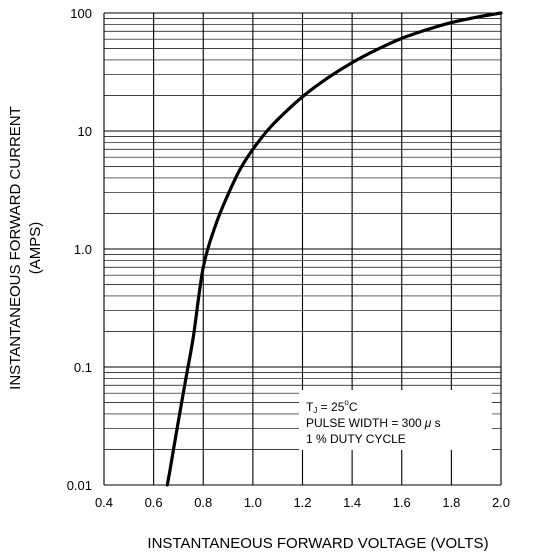 The width and height of the screenshot is (550, 557). I want to click on y-tick-label: 10, so click(85, 131).